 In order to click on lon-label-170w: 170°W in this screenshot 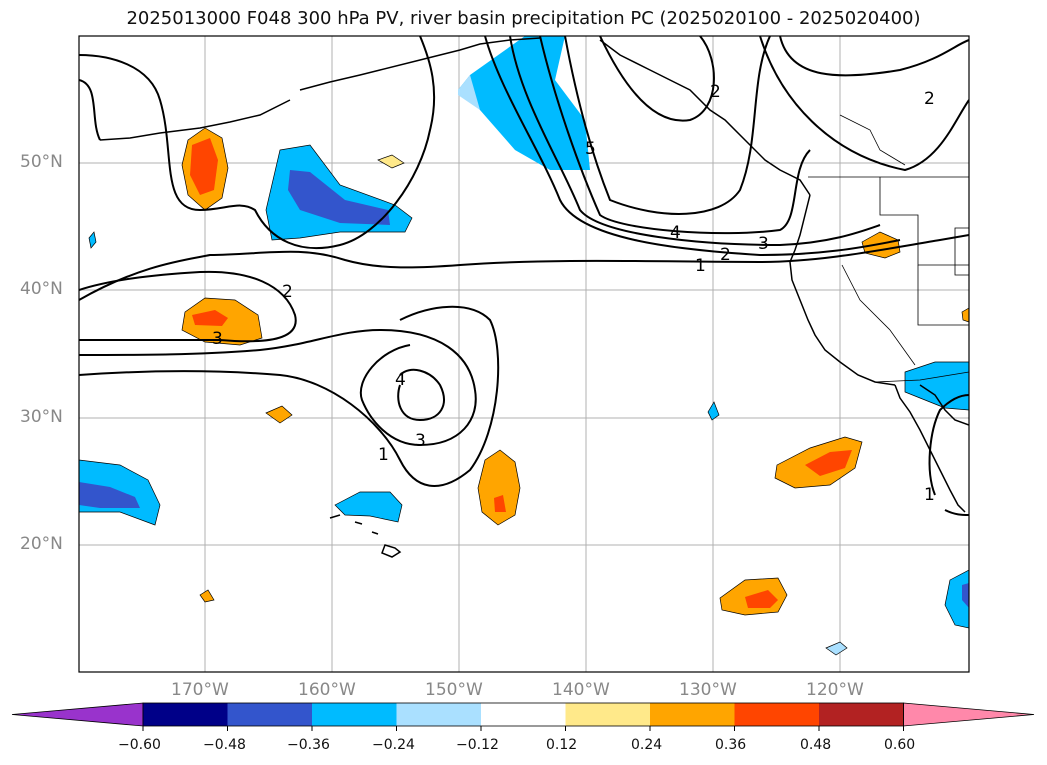, I will do `click(200, 690)`.